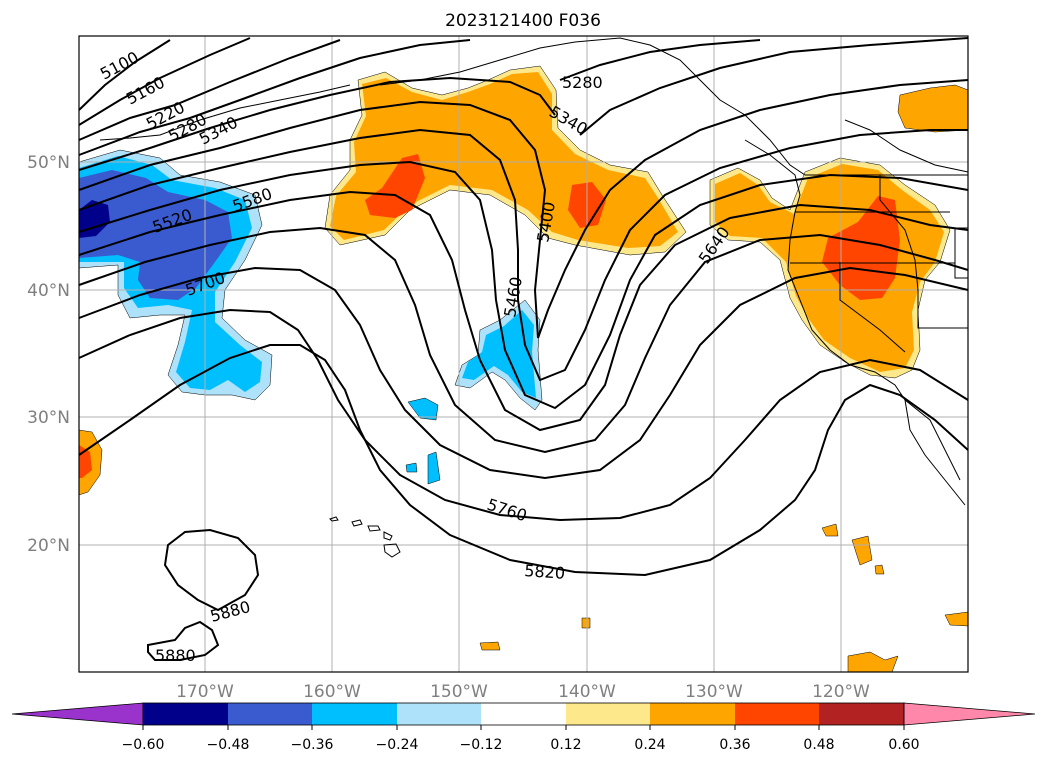 The height and width of the screenshot is (769, 1047). Describe the element at coordinates (143, 745) in the screenshot. I see `colorbar-tick-label: −0.60` at that location.